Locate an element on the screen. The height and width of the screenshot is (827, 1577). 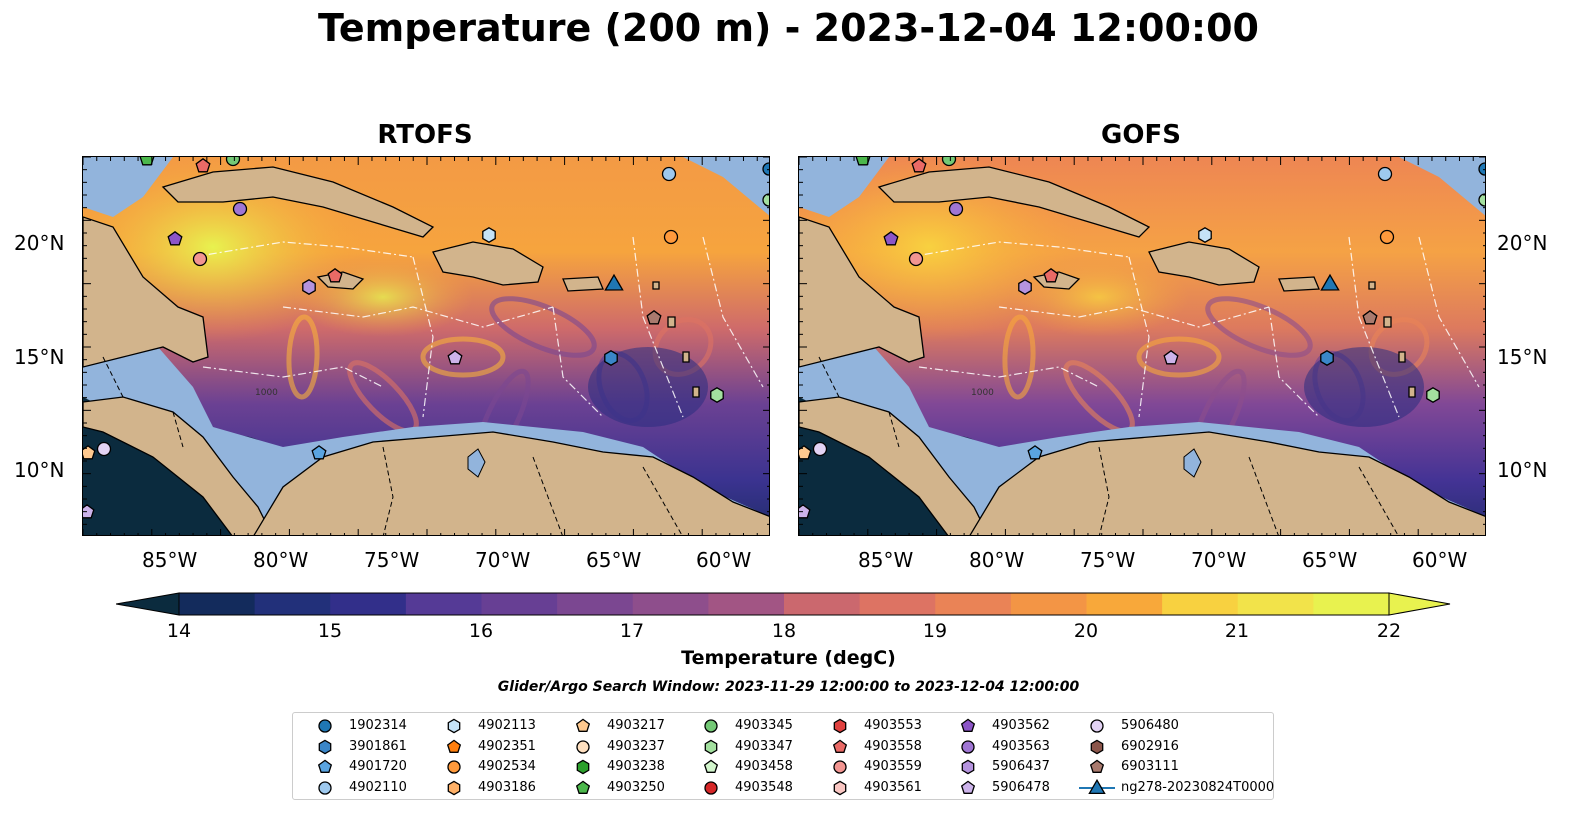
lat-tick-left-20n: 20°N is located at coordinates (39, 243).